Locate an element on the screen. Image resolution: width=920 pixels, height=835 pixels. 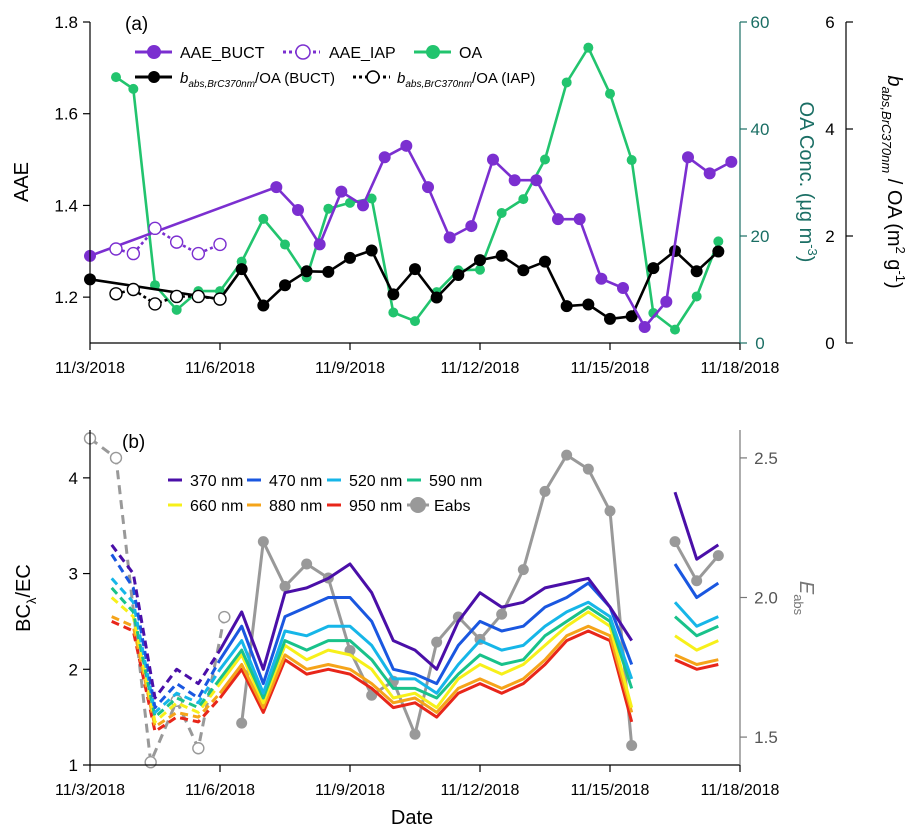
legend-label-b-iap: babs,BrC370nm/OA (IAP) is located at coordinates (466, 80).